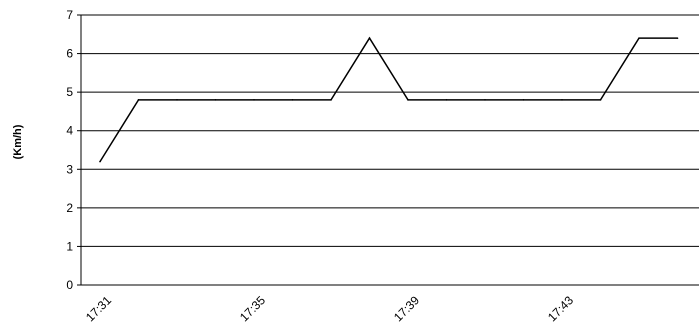  Describe the element at coordinates (69, 208) in the screenshot. I see `y-tick-label: 2` at that location.